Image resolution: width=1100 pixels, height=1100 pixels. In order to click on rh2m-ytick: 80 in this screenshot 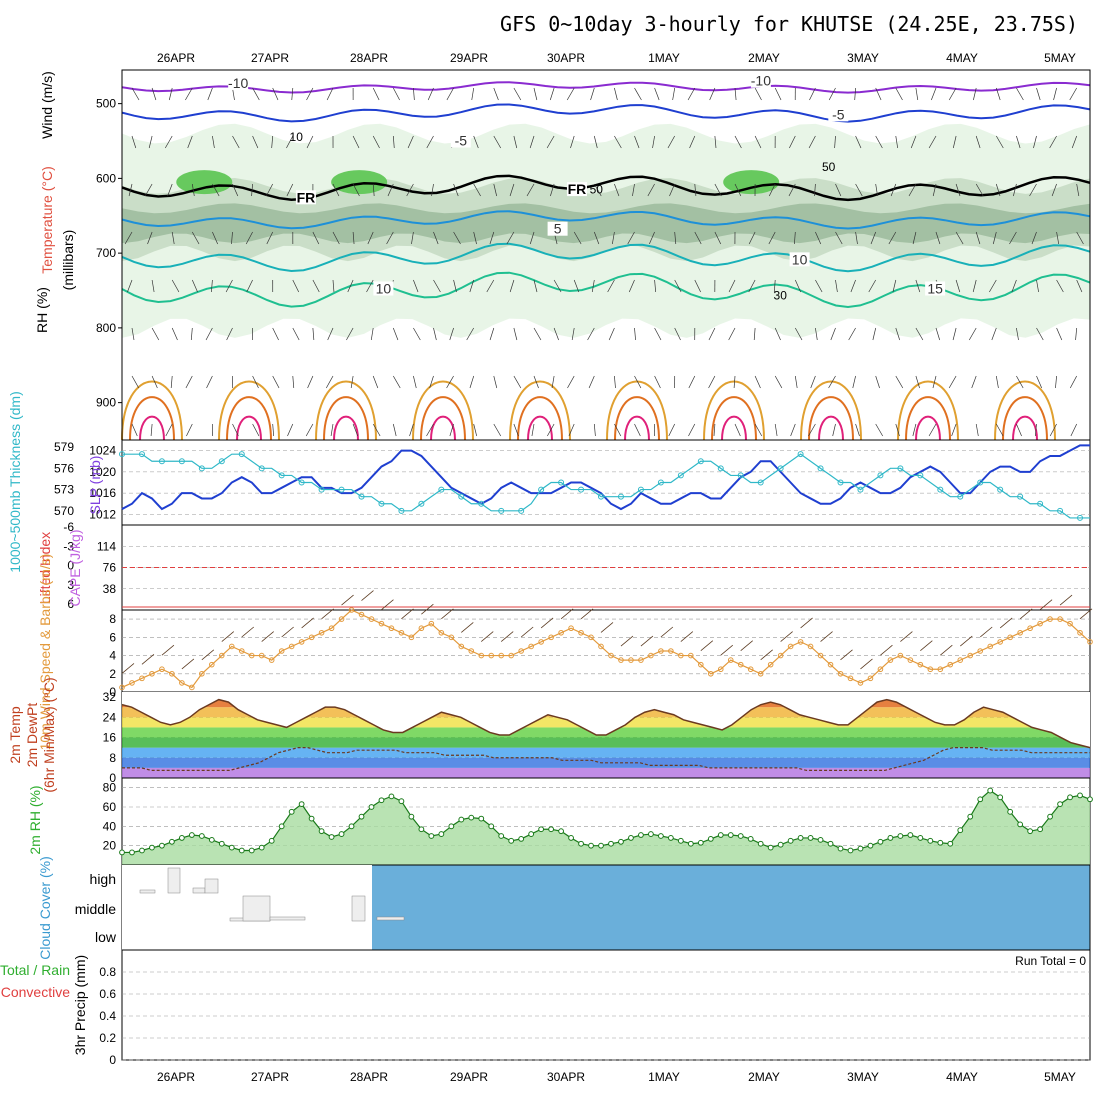, I will do `click(110, 788)`.